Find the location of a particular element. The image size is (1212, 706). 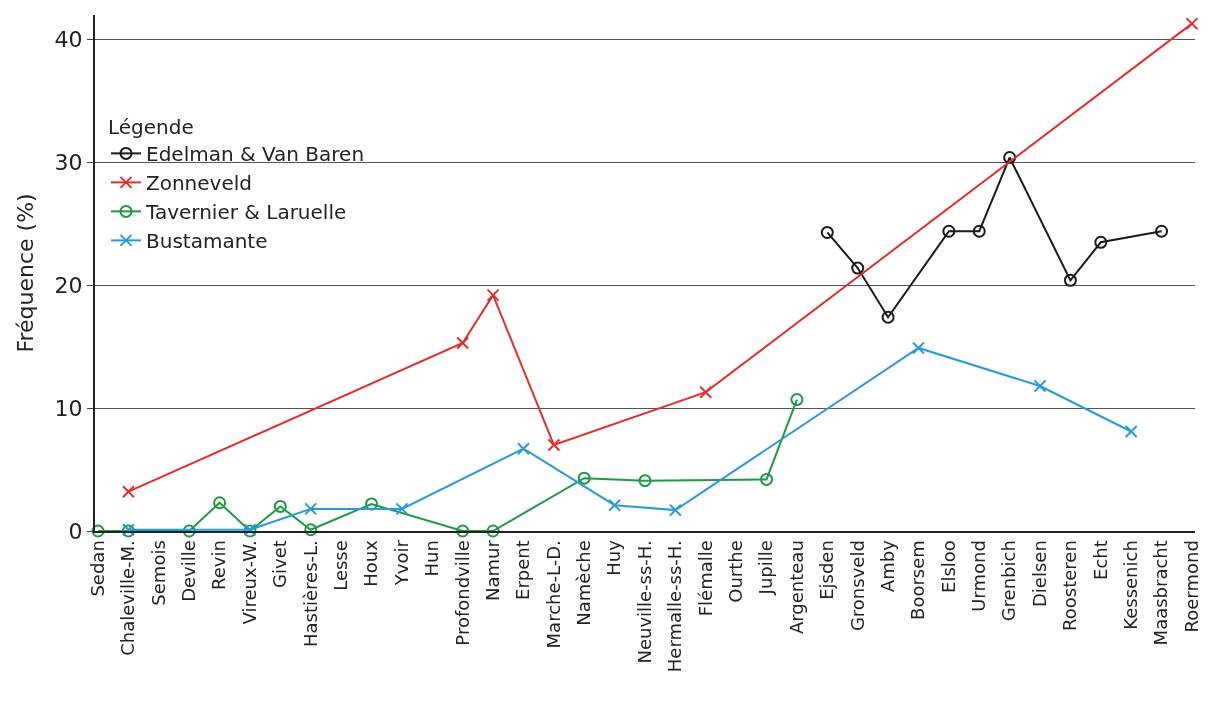

x-tick-label: Givet is located at coordinates (280, 564).